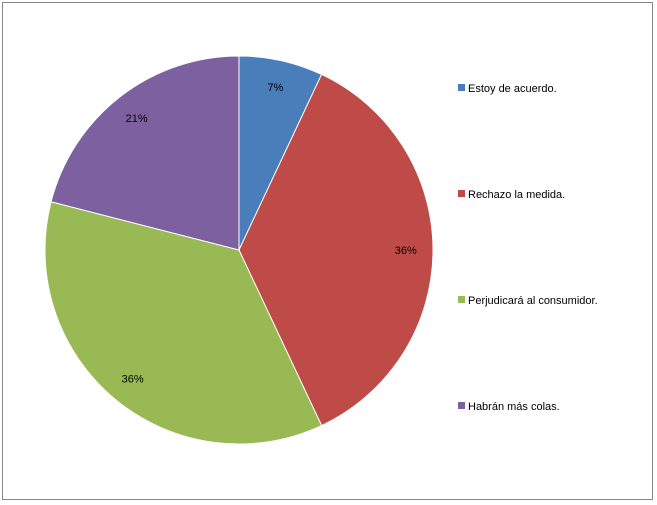  I want to click on slice-data-label-4: 21%, so click(137, 119).